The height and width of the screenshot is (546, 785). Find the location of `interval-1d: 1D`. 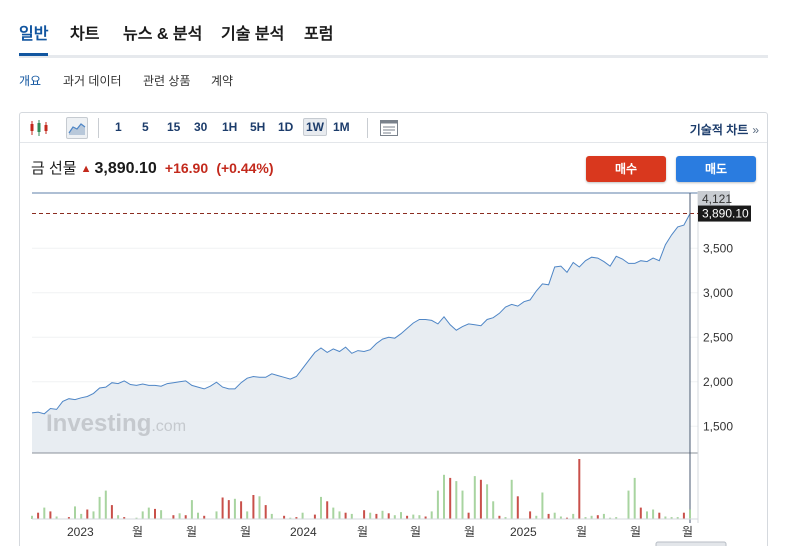

interval-1d: 1D is located at coordinates (286, 127).